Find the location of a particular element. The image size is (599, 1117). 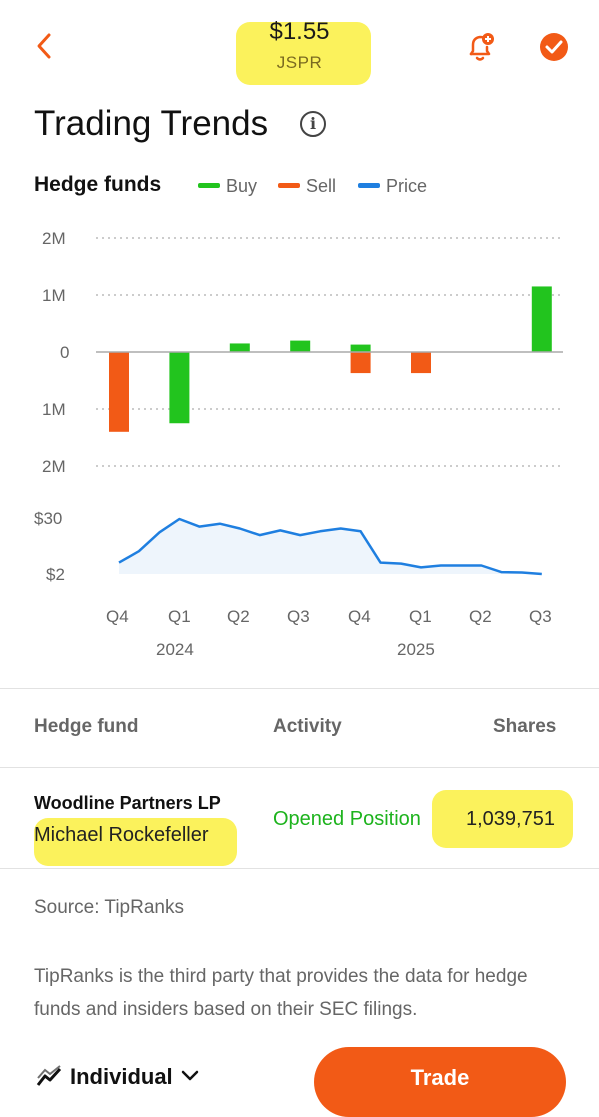

highlight-shares is located at coordinates (502, 819).